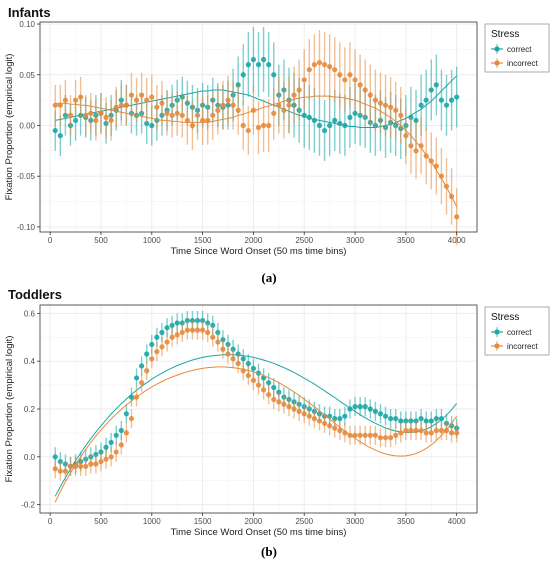 This screenshot has width=550, height=562. I want to click on y-tick-label: 0.10, so click(27, 24).